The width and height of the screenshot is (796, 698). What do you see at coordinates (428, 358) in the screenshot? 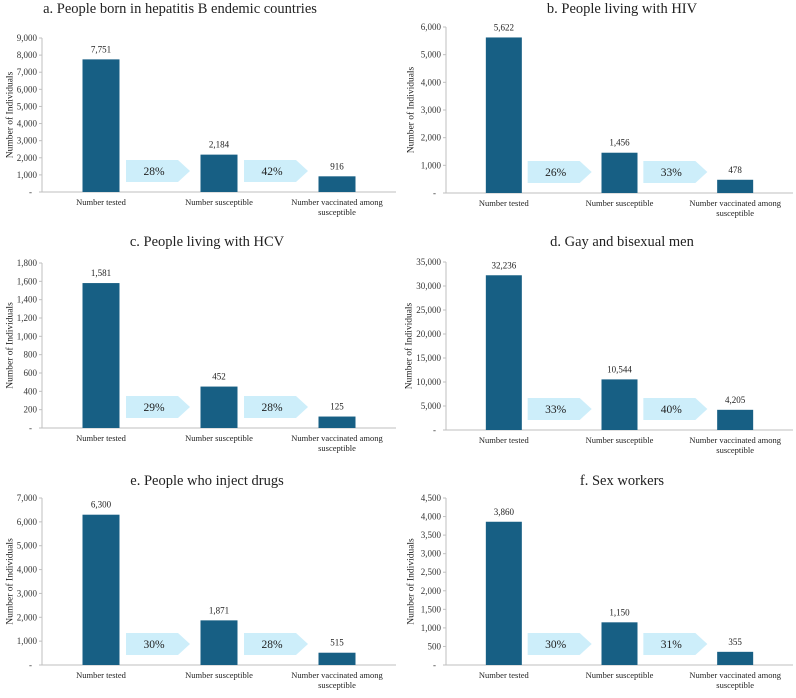
I see `y-tick-label: 15,000` at bounding box center [428, 358].